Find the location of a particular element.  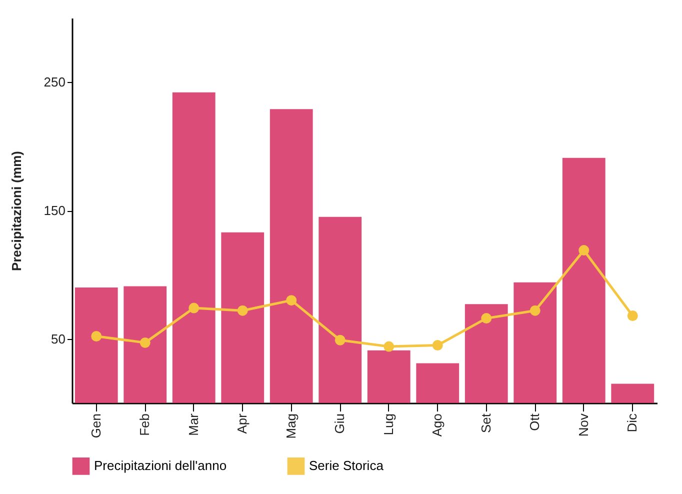

y-tick-label: 50 is located at coordinates (58, 338).